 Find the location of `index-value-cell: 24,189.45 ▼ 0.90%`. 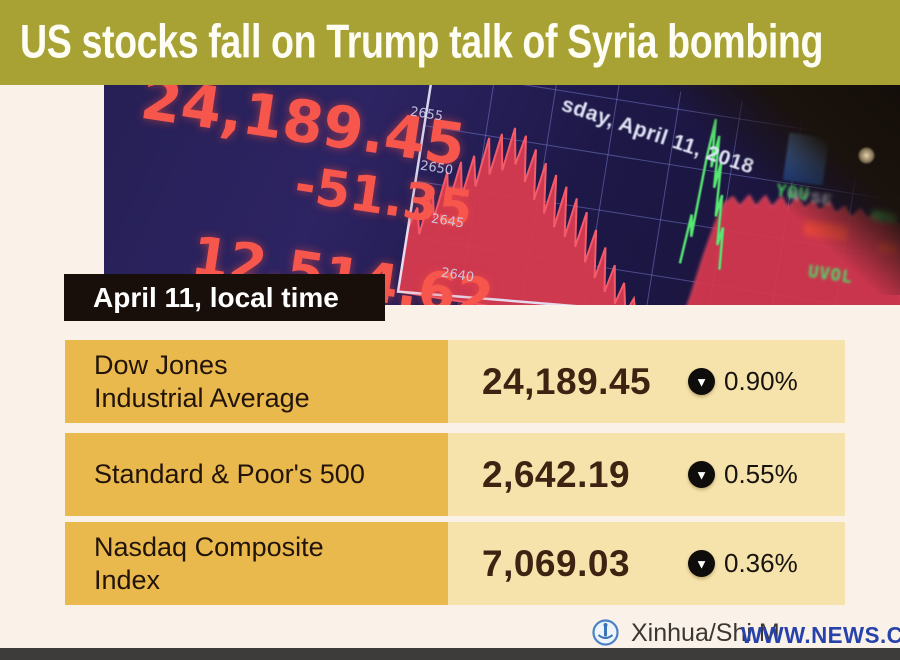

index-value-cell: 24,189.45 ▼ 0.90% is located at coordinates (646, 381).